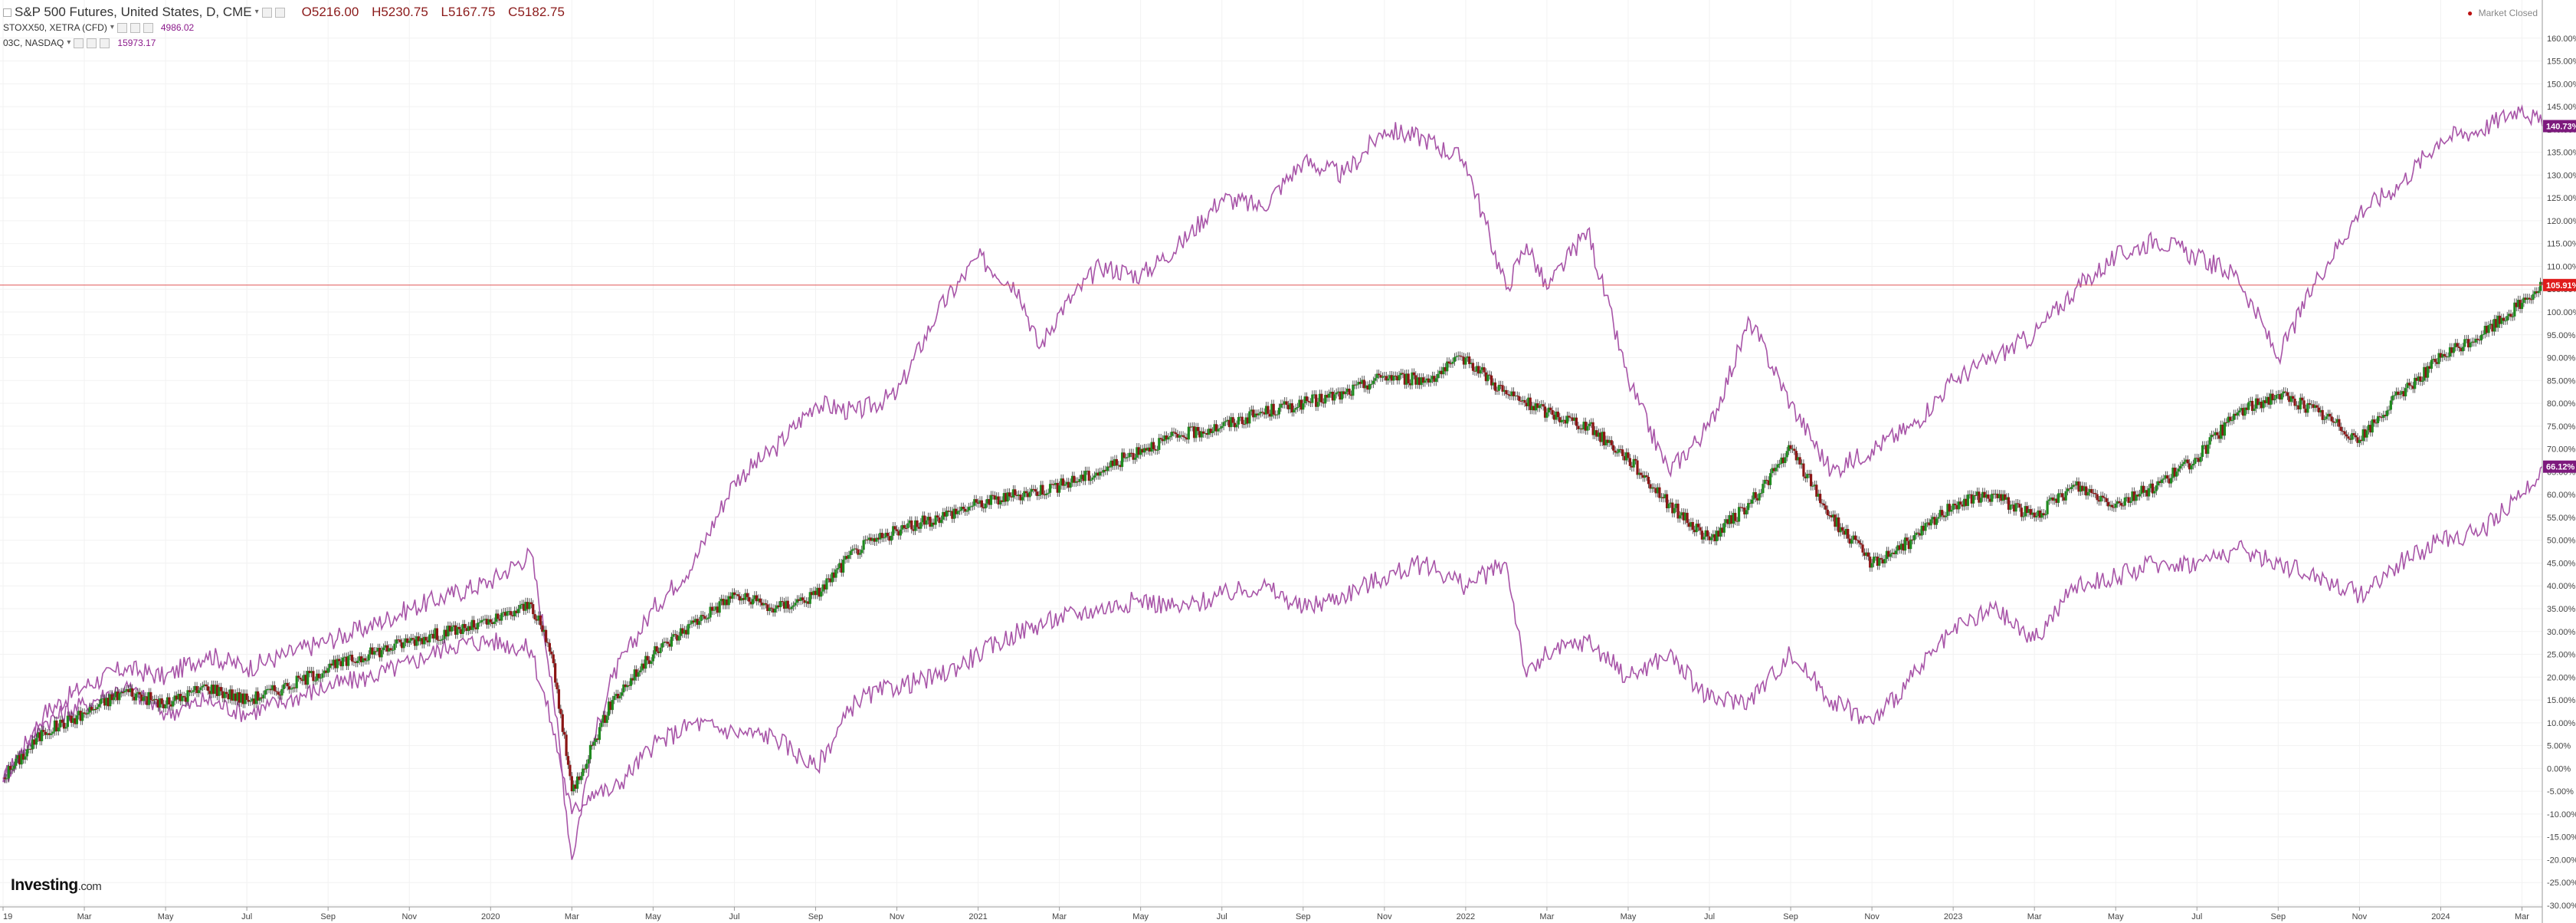 This screenshot has height=923, width=2576. Describe the element at coordinates (34, 43) in the screenshot. I see `overlay-label: 03C, NASDAQ` at that location.